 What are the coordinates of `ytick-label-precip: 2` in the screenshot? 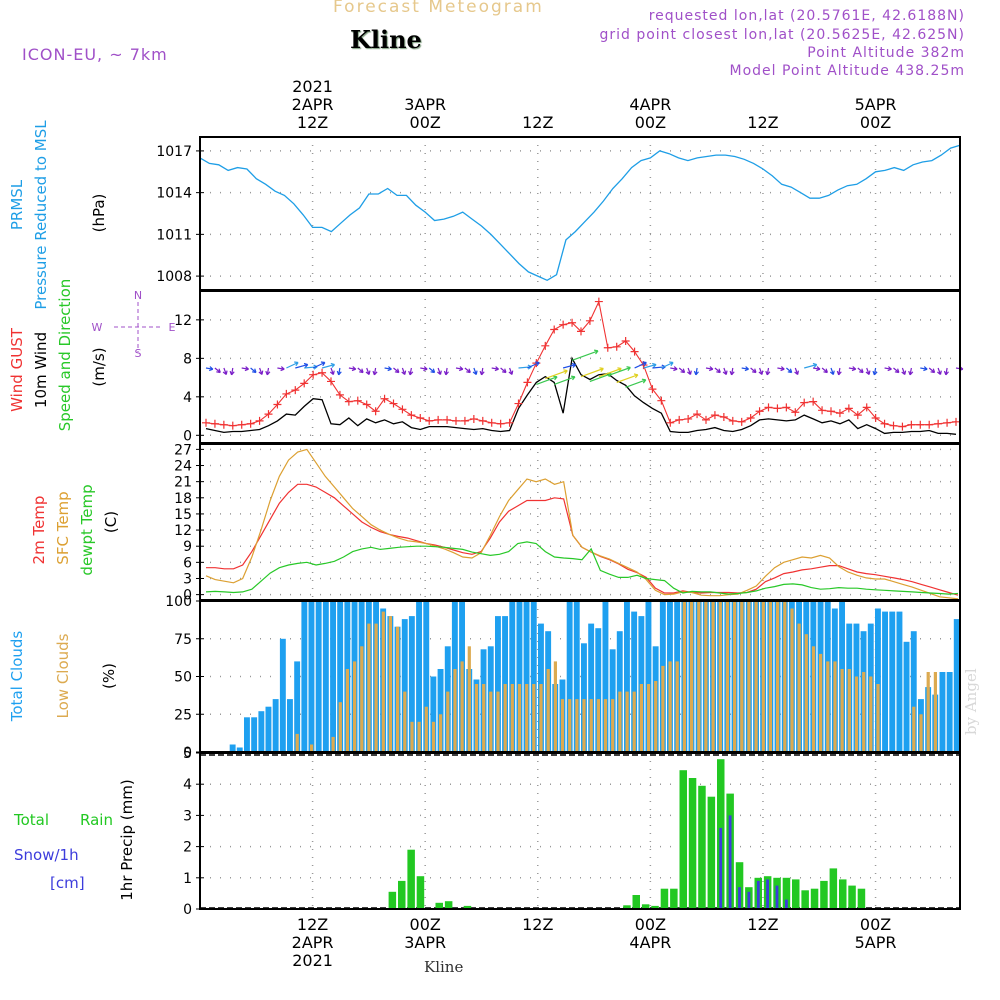 It's located at (187, 848).